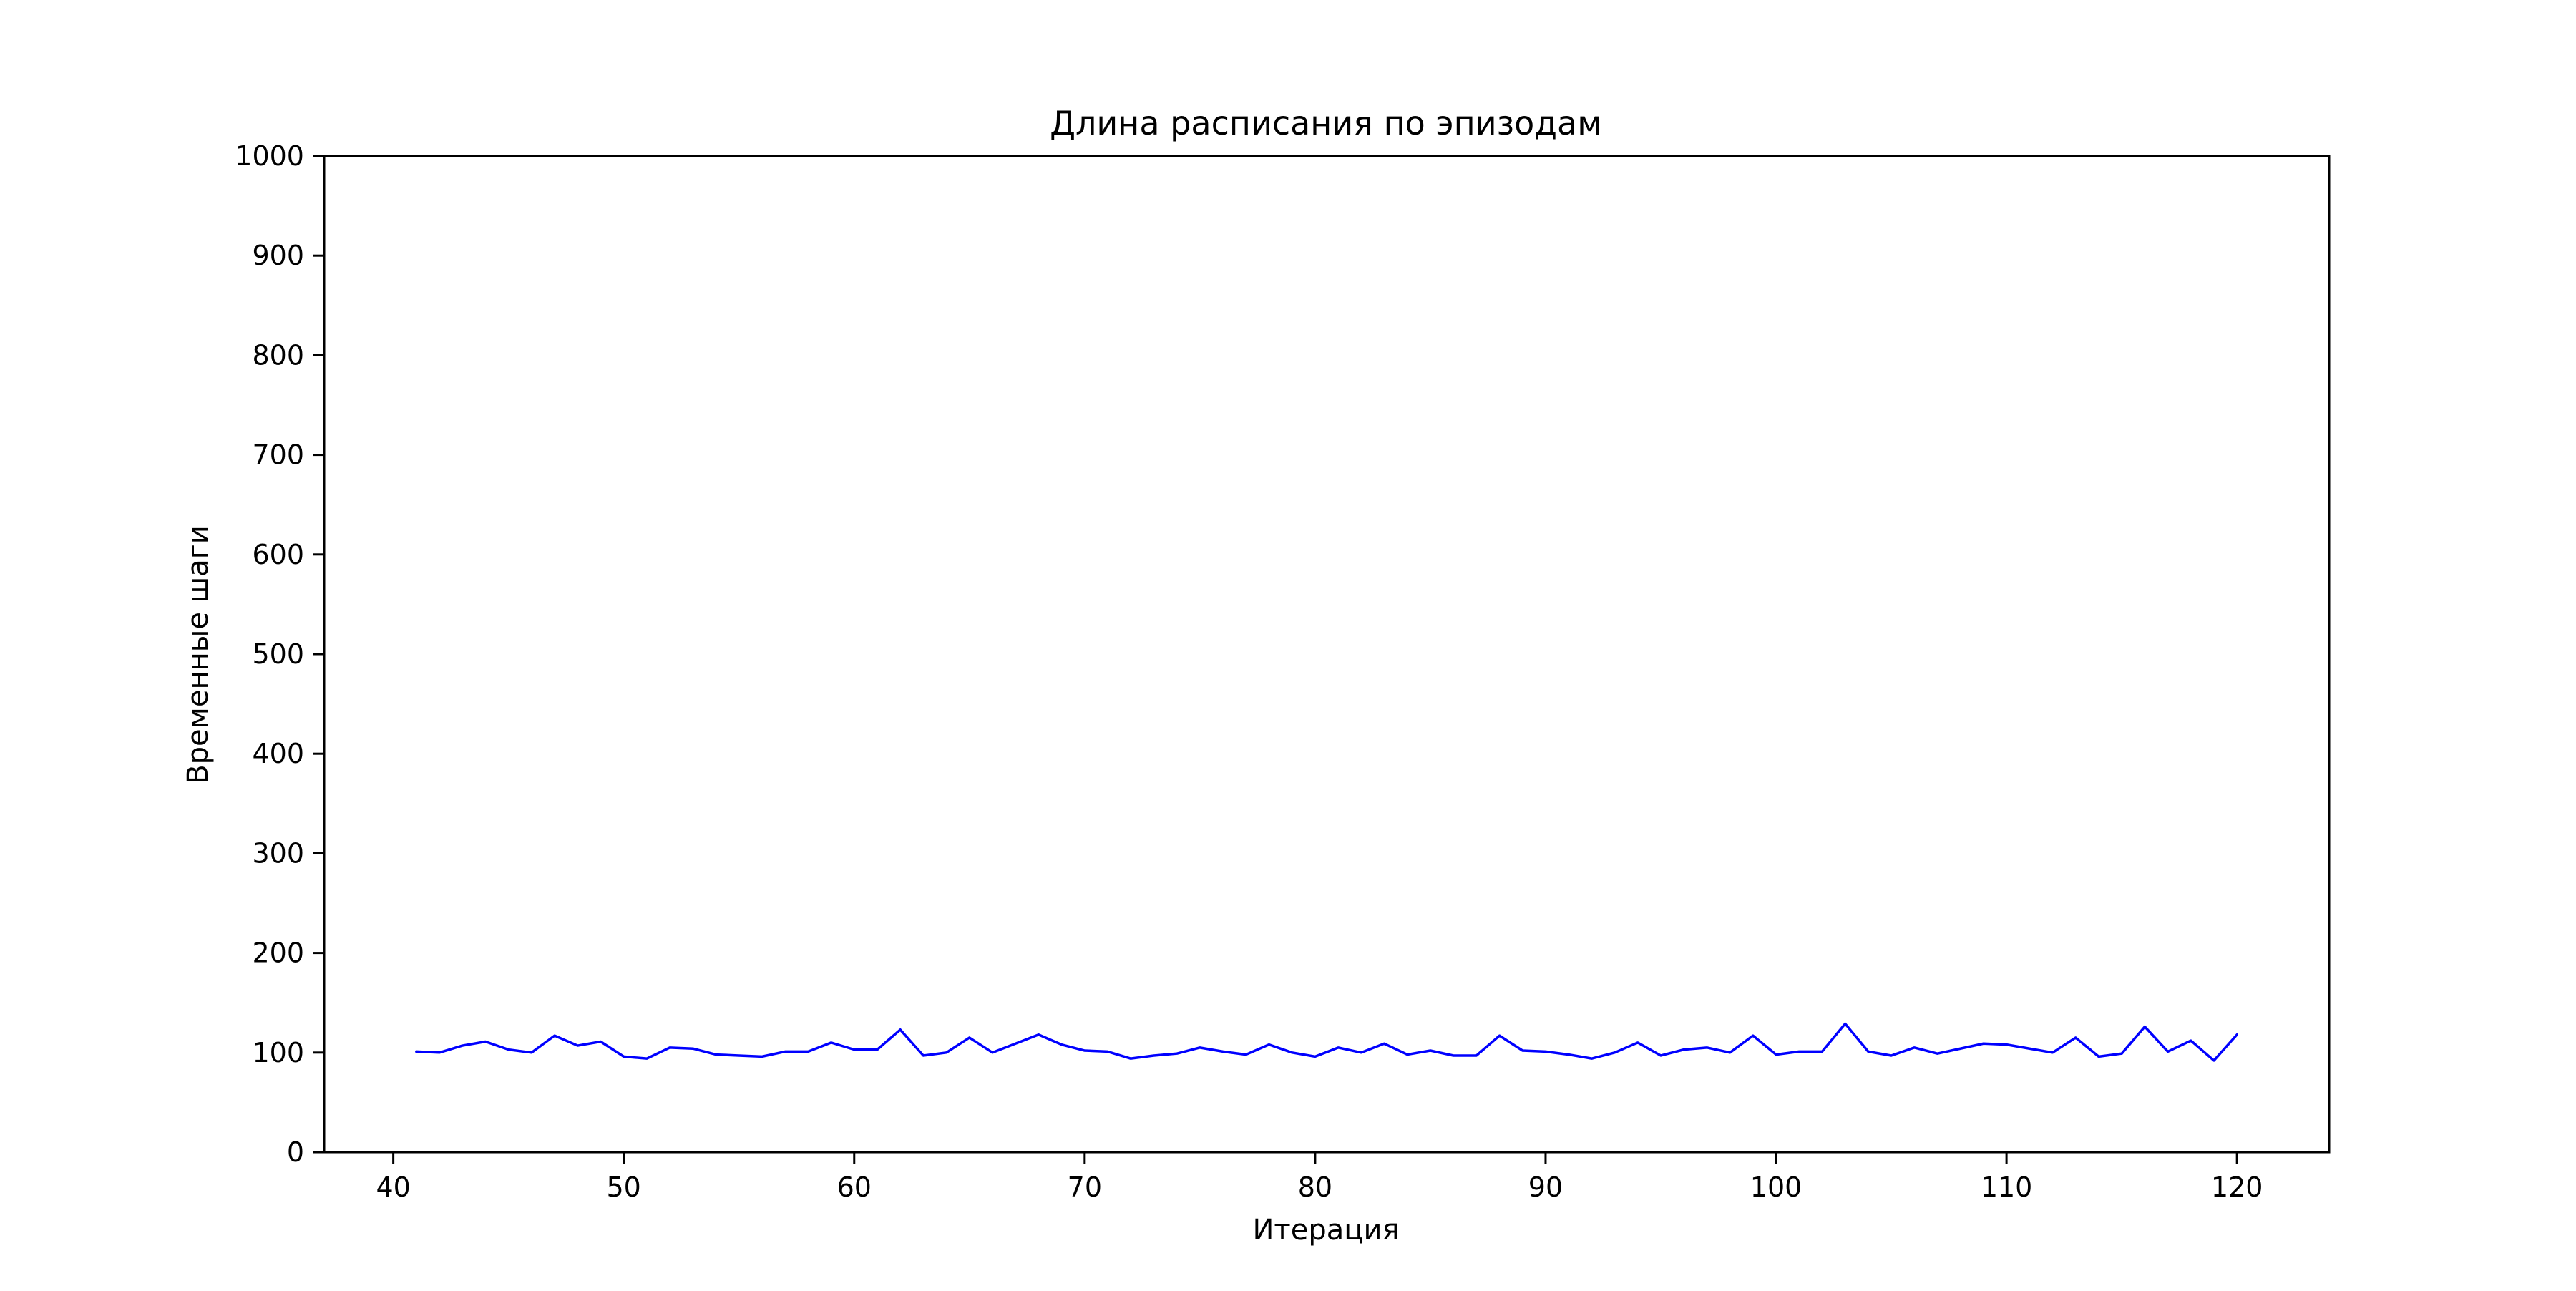  What do you see at coordinates (269, 156) in the screenshot?
I see `y-tick-label: 1000` at bounding box center [269, 156].